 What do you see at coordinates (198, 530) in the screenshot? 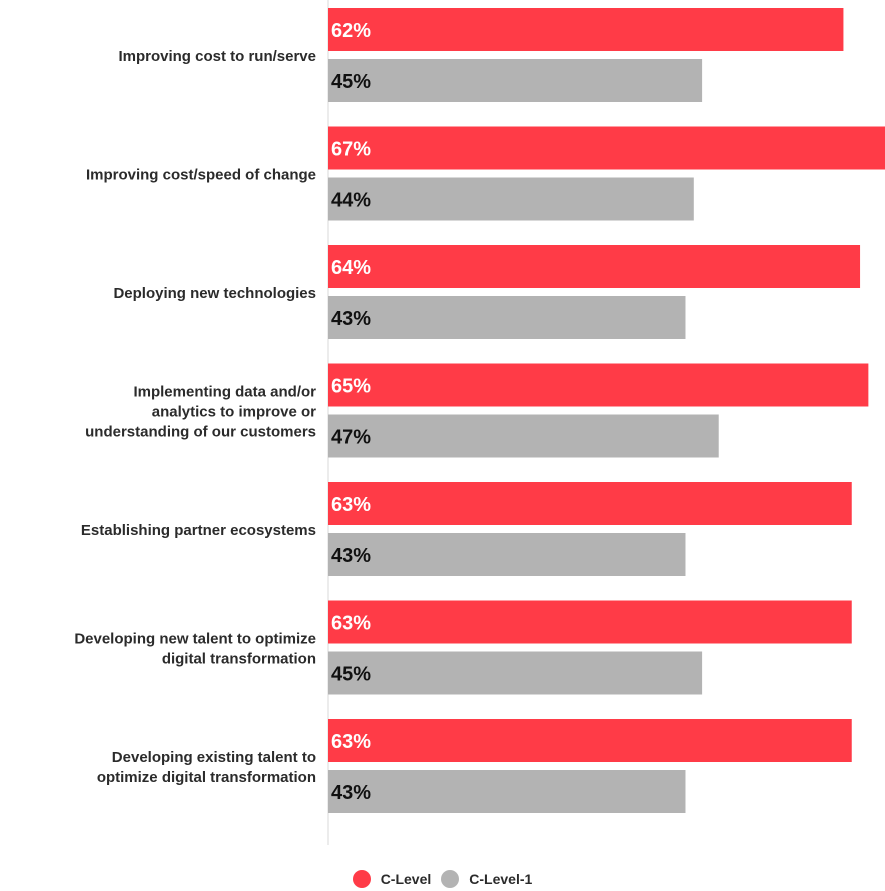
I see `category-label: Establishing partner ecosystems` at bounding box center [198, 530].